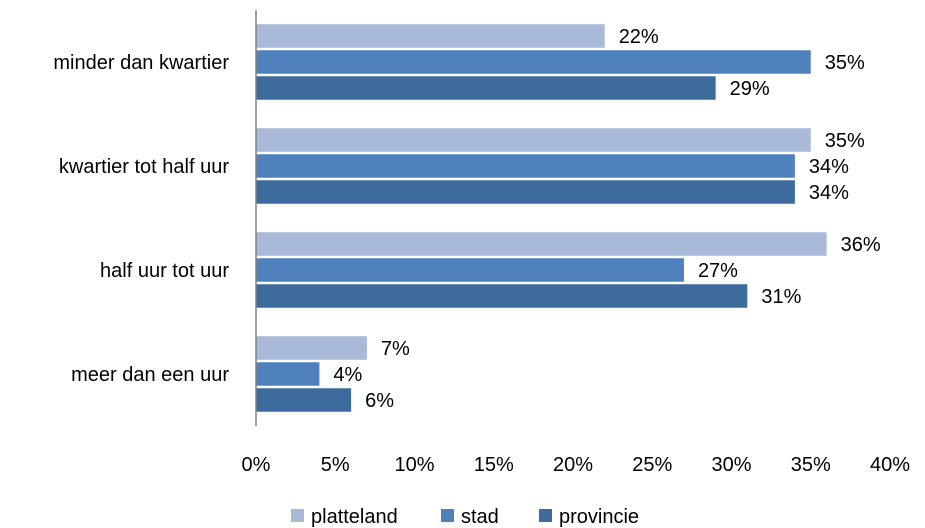  Describe the element at coordinates (494, 465) in the screenshot. I see `x-tick-label: 15%` at that location.